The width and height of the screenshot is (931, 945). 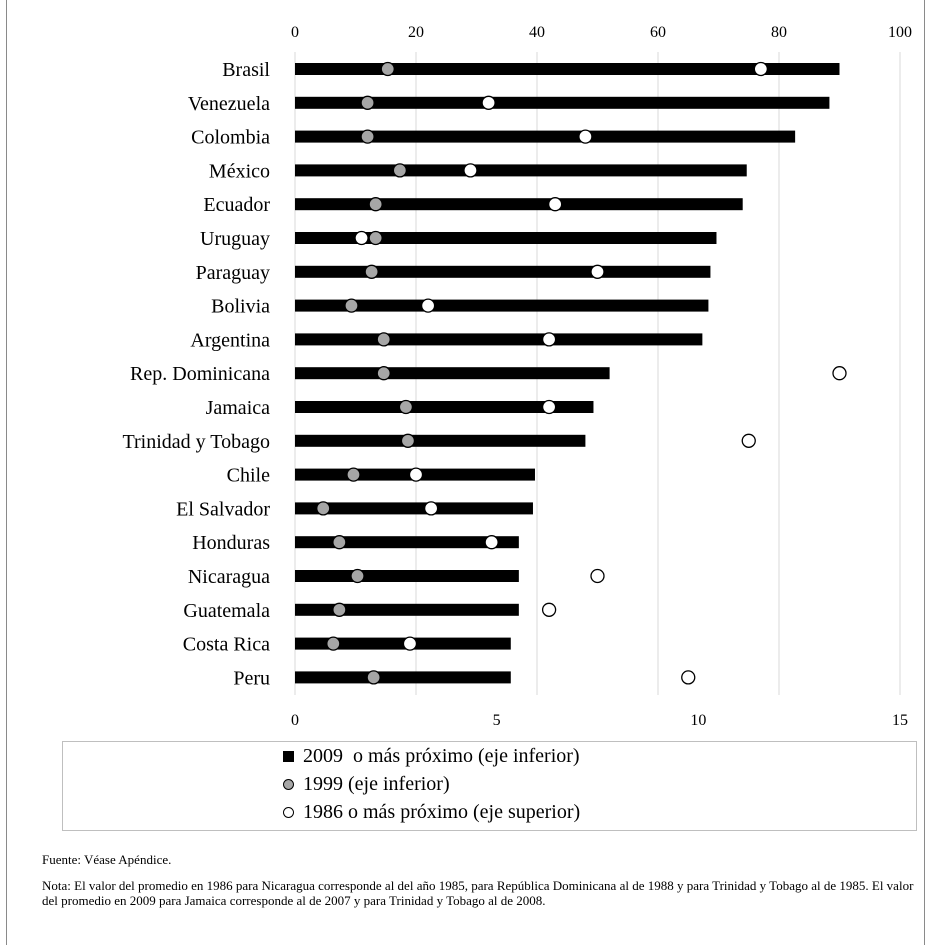 I want to click on category-label: Peru, so click(x=251, y=678).